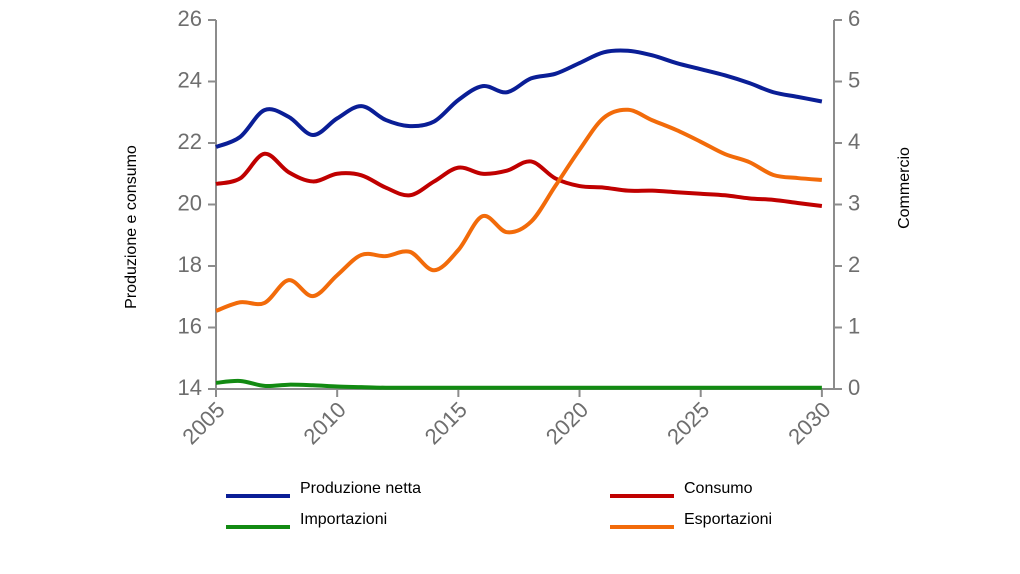  I want to click on y-tick-label: 16, so click(190, 325).